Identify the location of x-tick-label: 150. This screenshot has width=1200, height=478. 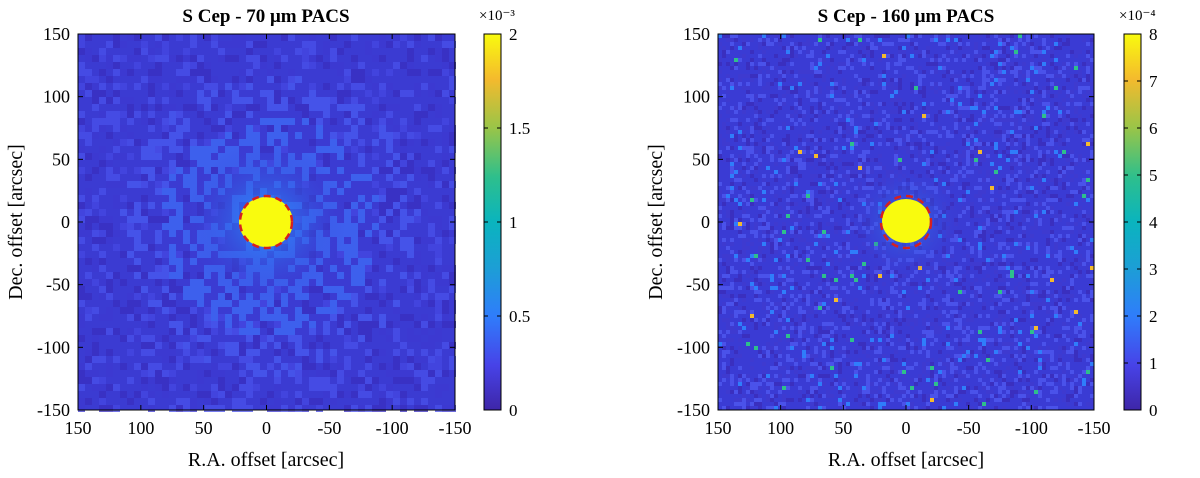
(78, 428).